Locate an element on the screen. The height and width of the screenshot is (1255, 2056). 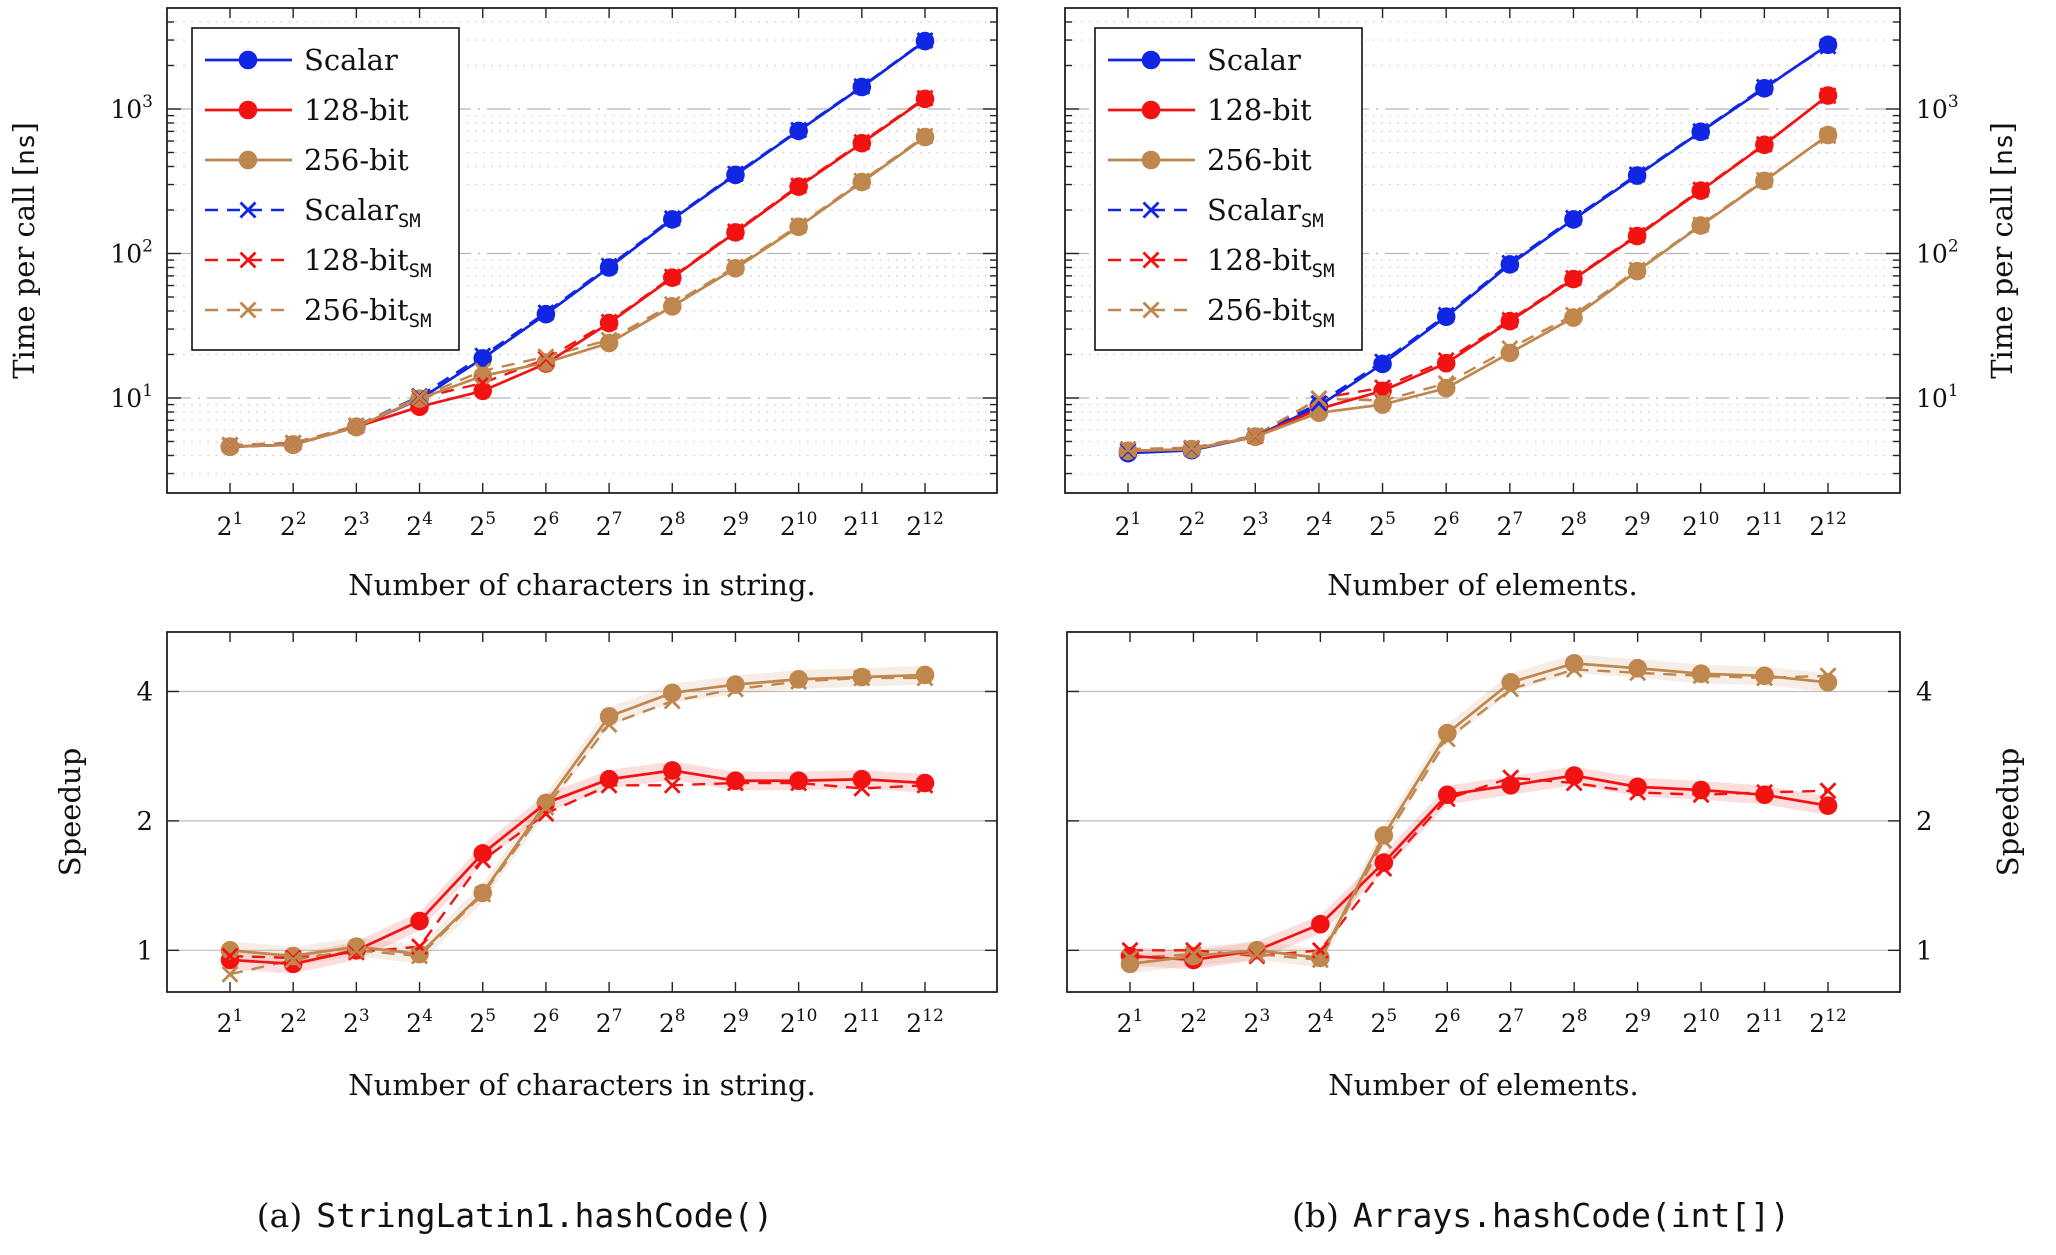
legend-label: 128-bitSM is located at coordinates (1271, 262).